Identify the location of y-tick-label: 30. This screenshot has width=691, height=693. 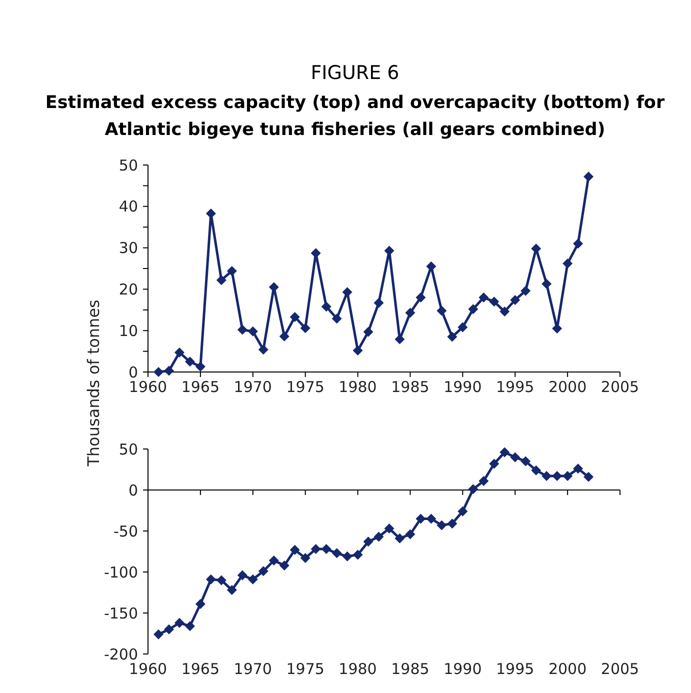
(128, 248).